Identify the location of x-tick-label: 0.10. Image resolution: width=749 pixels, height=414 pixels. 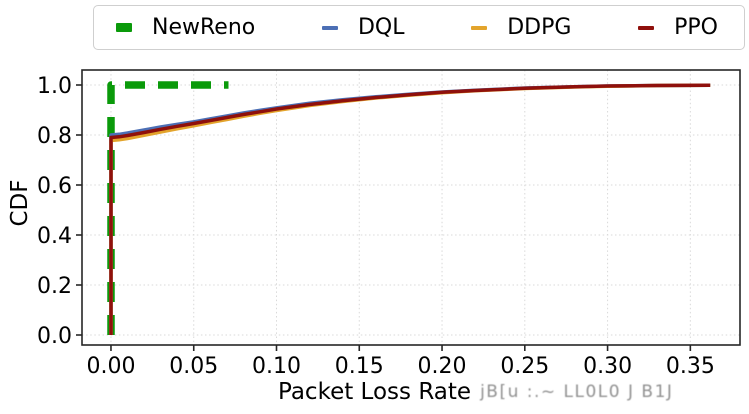
(276, 366).